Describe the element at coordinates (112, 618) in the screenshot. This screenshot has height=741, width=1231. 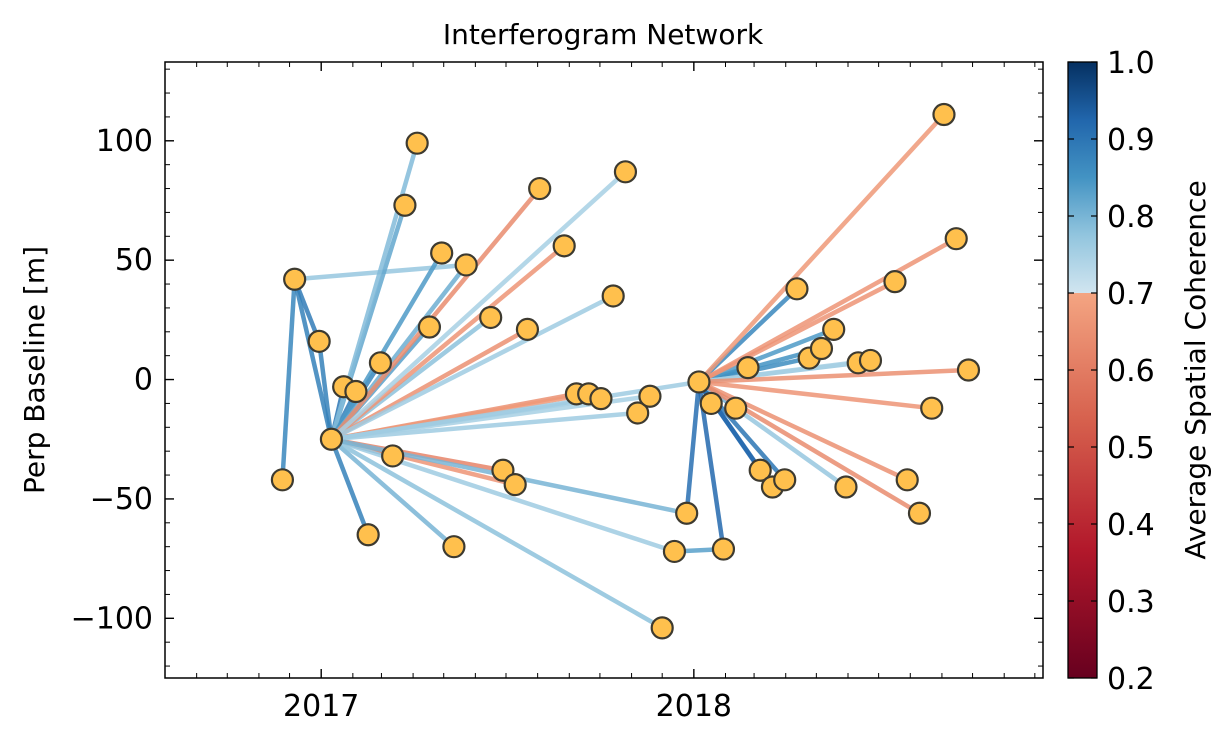
I see `y-tick-label: −100` at that location.